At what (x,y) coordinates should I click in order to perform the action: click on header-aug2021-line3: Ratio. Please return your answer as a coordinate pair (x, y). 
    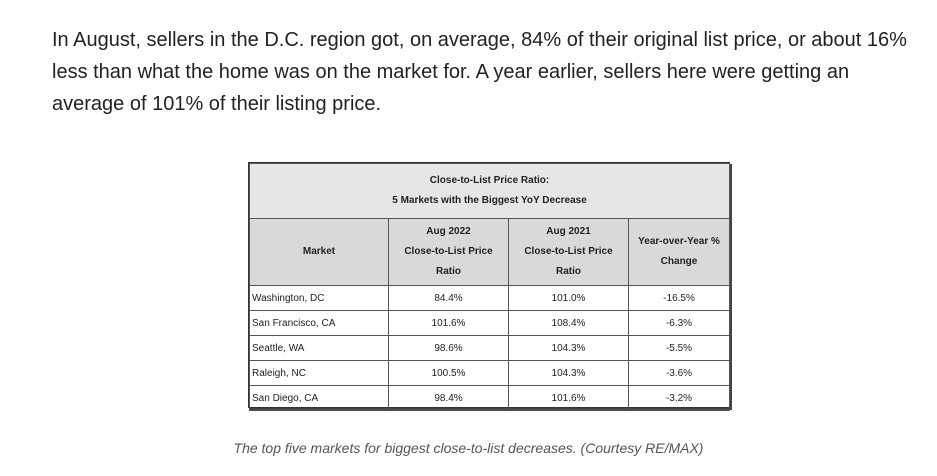
    Looking at the image, I should click on (568, 271).